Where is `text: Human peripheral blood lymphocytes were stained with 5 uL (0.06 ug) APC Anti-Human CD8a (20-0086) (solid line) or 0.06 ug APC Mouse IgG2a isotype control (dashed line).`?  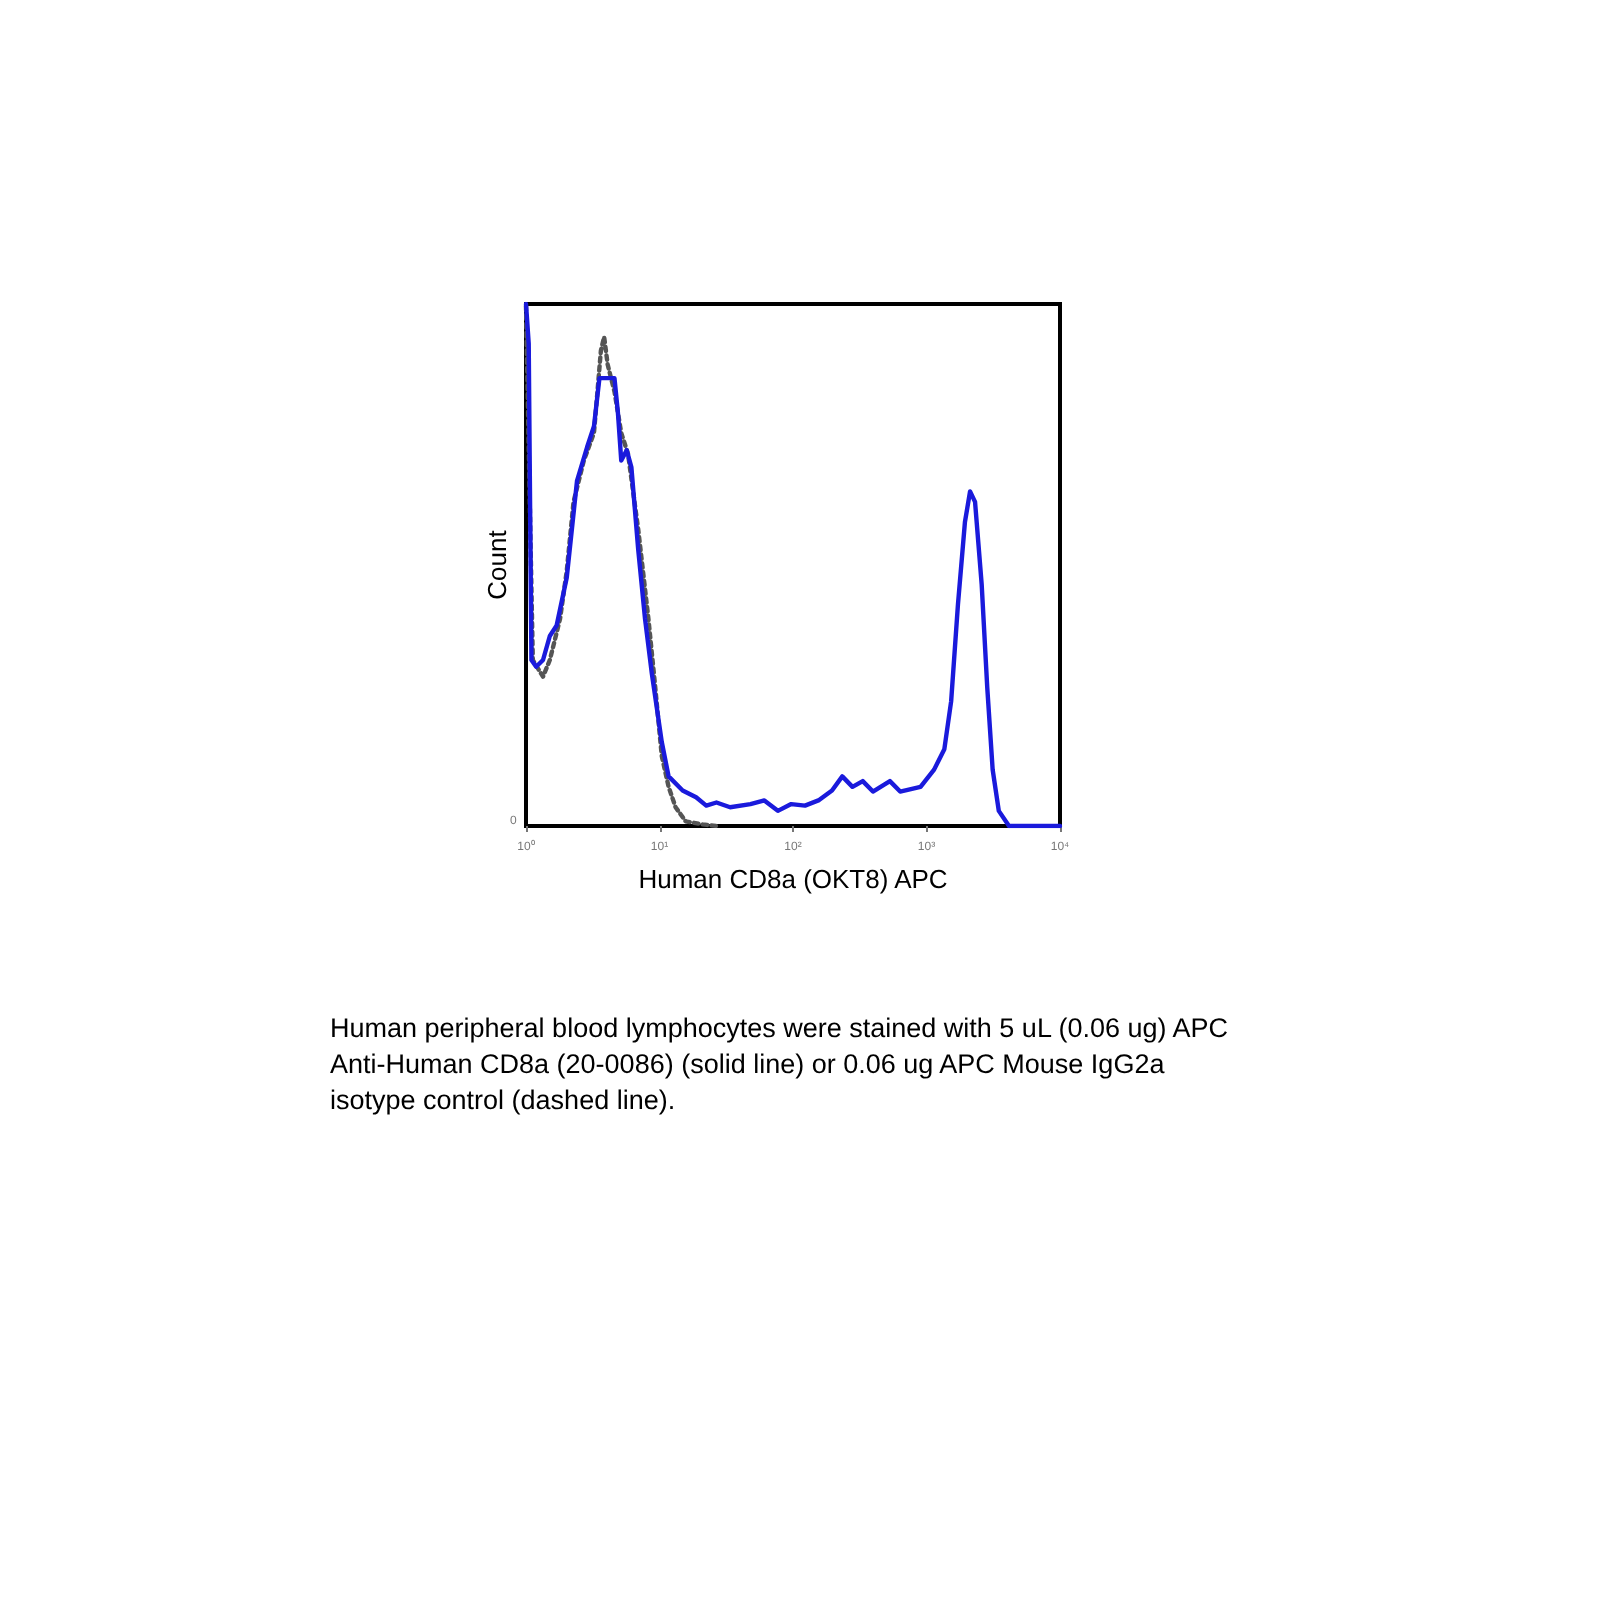
text: Human peripheral blood lymphocytes were stained with 5 uL (0.06 ug) APC Anti-Human CD8a (20-0086) (solid line) or 0.06 ug APC Mouse IgG2a isotype control (dashed line). is located at coordinates (783, 1064).